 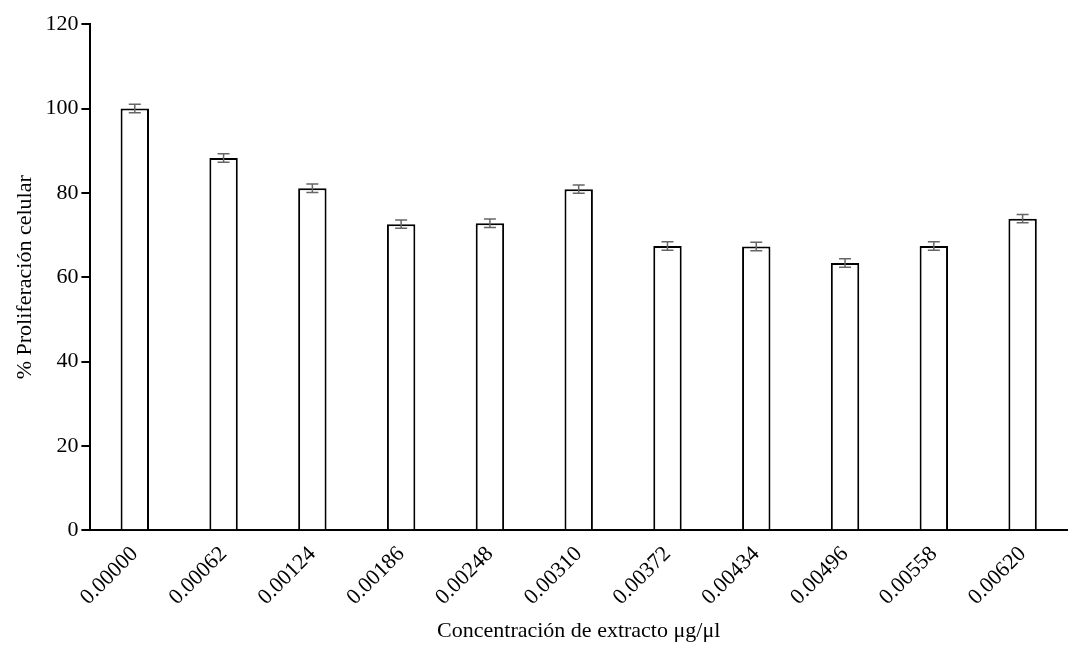 I want to click on y-tick-label: 100, so click(x=62, y=107).